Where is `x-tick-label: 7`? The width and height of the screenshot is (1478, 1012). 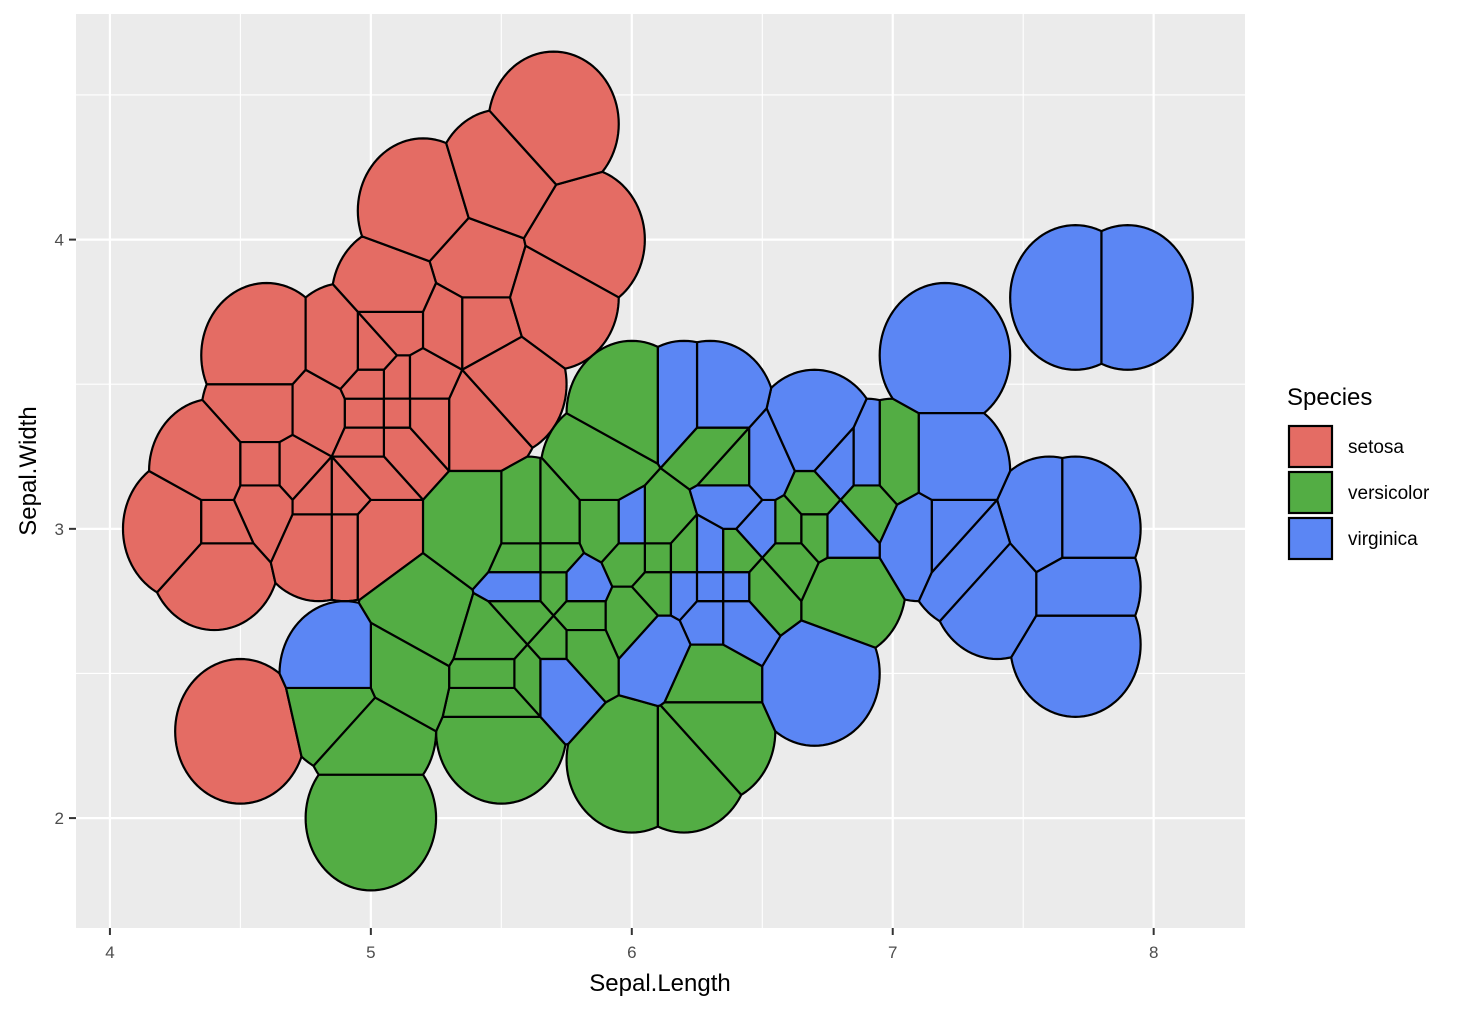 x-tick-label: 7 is located at coordinates (892, 952).